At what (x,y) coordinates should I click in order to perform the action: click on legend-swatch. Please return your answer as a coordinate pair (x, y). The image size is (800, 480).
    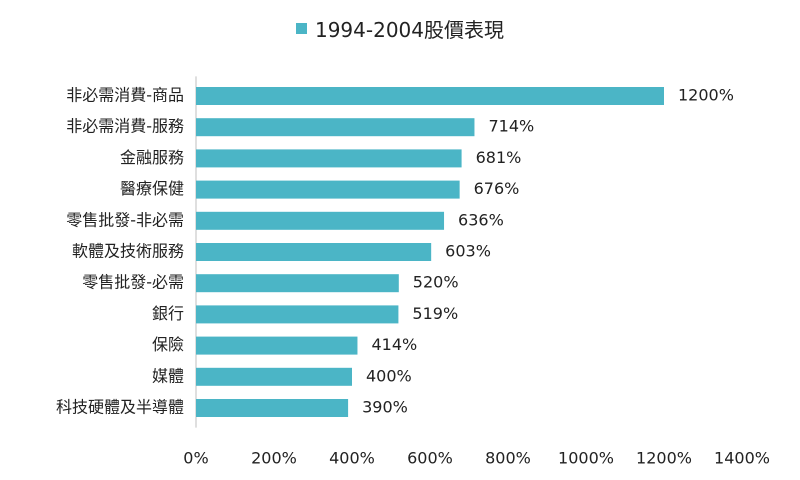
    Looking at the image, I should click on (301, 28).